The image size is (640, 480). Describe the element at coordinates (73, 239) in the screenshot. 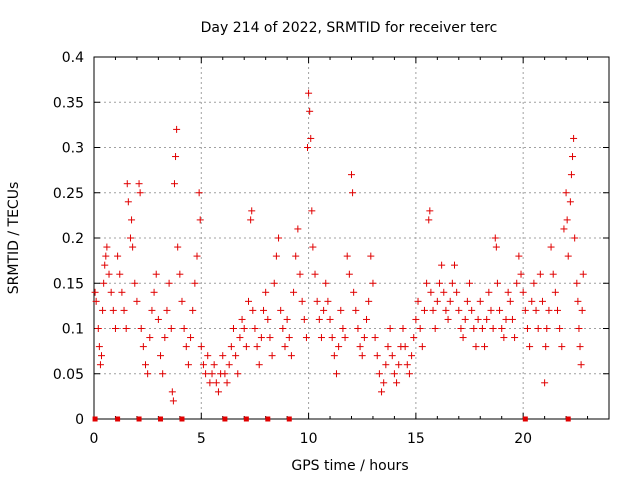

I see `y-tick-label: 0.2` at that location.